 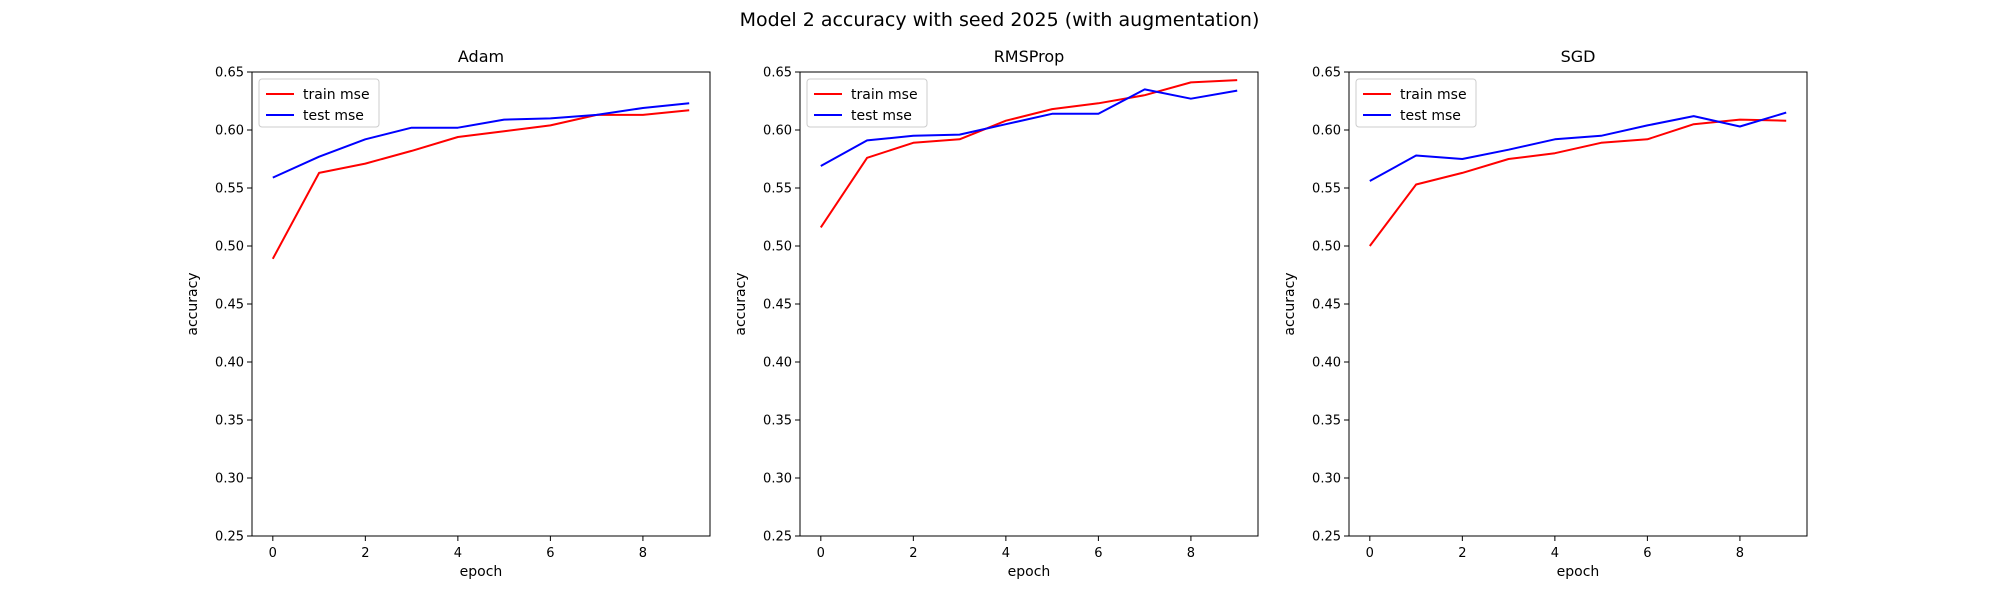 I want to click on subplot-title: SGD, so click(x=1578, y=56).